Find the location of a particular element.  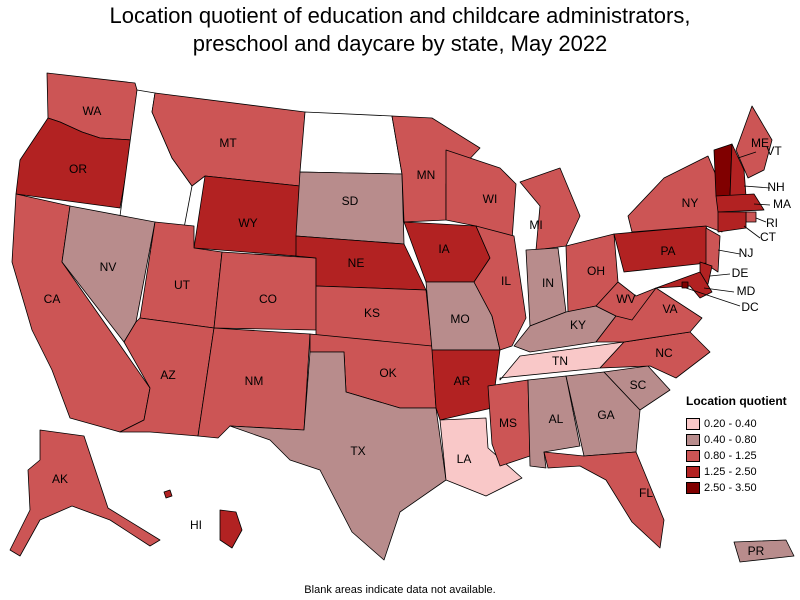

state-label-wv: WV is located at coordinates (625, 299).